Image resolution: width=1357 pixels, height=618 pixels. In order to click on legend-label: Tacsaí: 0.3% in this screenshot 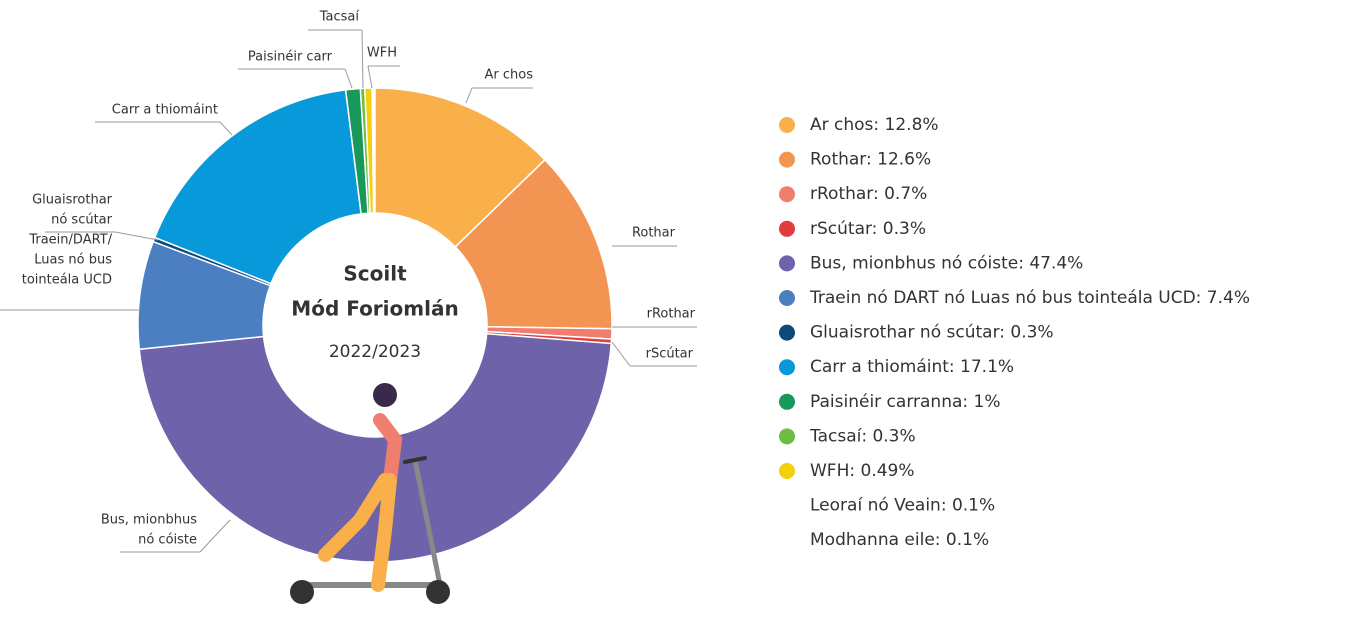, I will do `click(862, 436)`.